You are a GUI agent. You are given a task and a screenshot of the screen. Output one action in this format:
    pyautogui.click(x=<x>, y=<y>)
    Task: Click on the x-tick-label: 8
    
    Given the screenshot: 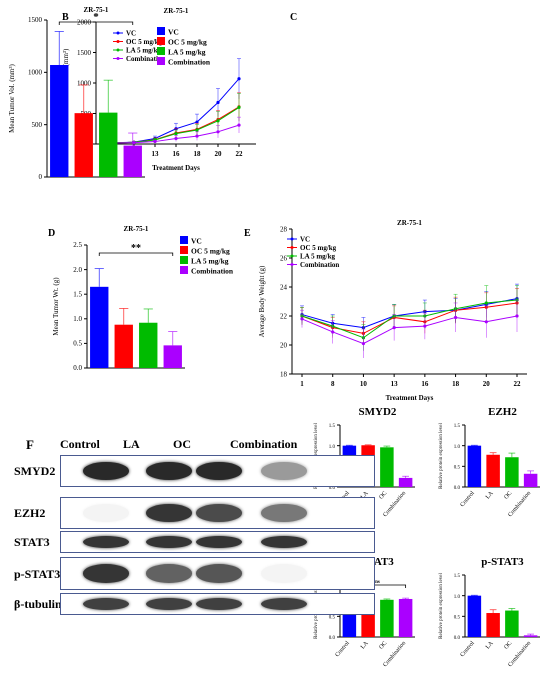 What is the action you would take?
    pyautogui.click(x=333, y=384)
    